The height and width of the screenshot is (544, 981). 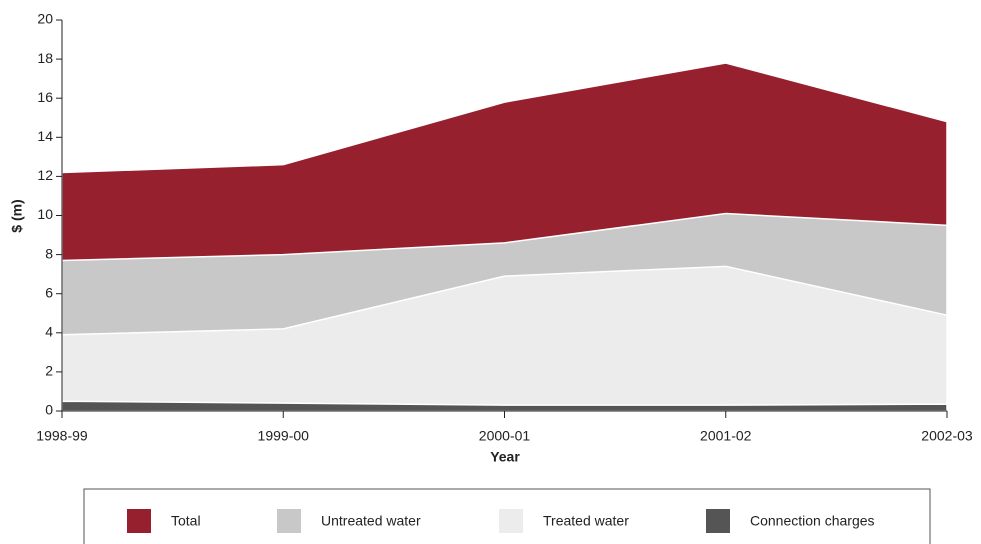 I want to click on x-tick-label: 2001-02, so click(x=726, y=436).